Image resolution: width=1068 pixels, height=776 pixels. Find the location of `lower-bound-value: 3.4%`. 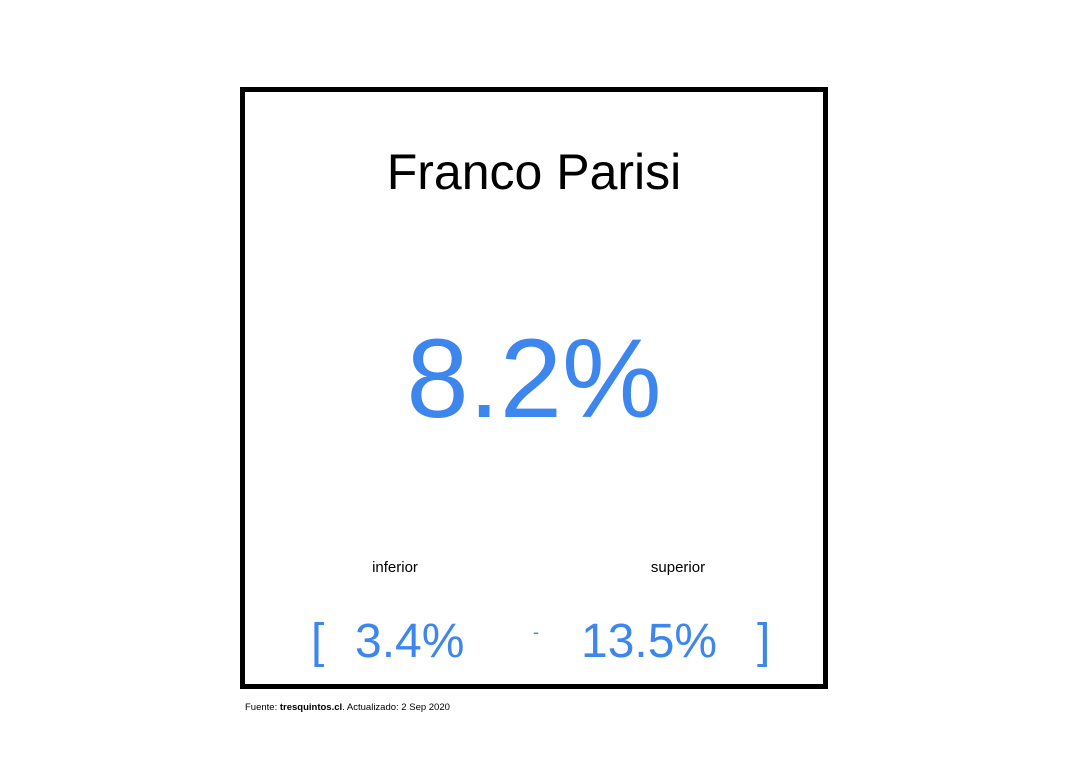

lower-bound-value: 3.4% is located at coordinates (410, 641).